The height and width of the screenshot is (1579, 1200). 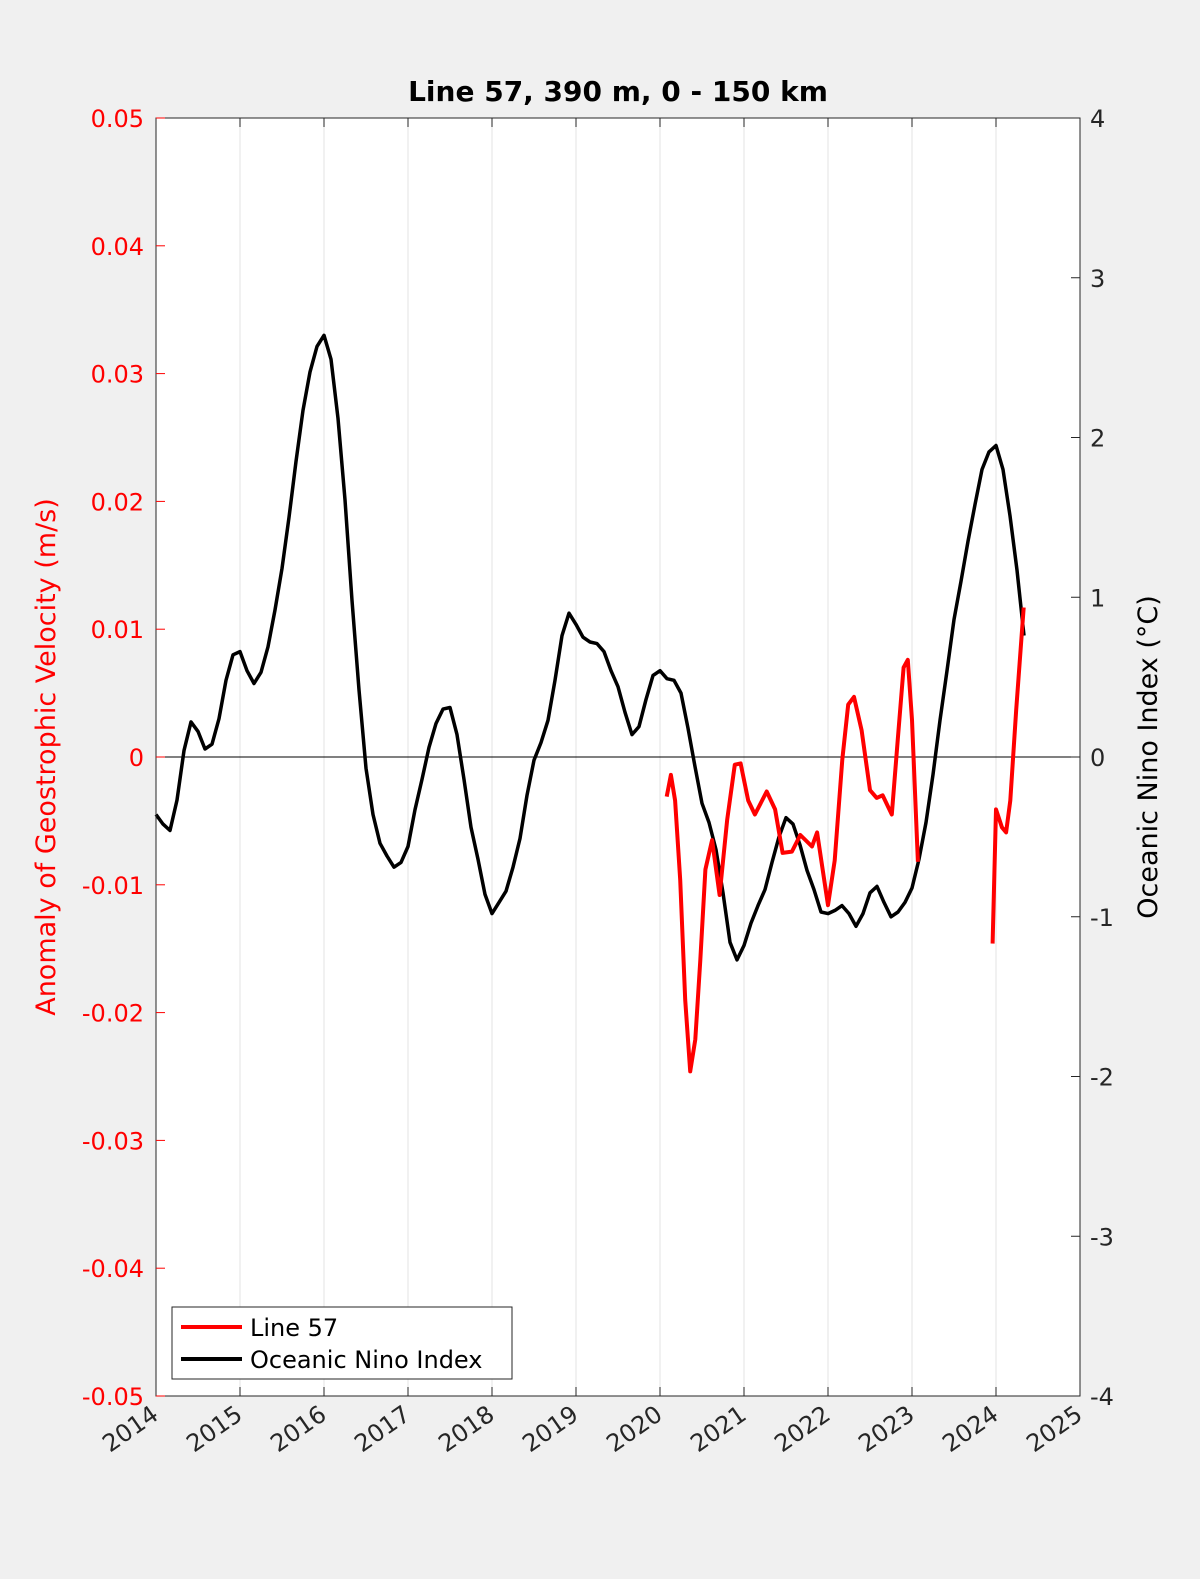 What do you see at coordinates (117, 119) in the screenshot?
I see `left-y-tick-label: 0.05` at bounding box center [117, 119].